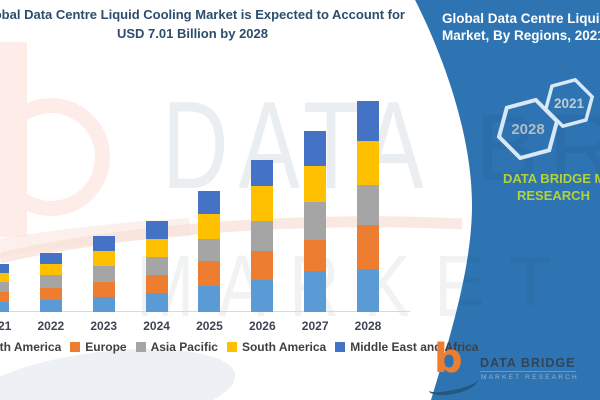 This screenshot has height=400, width=600. What do you see at coordinates (528, 364) in the screenshot?
I see `logo-text-primary: DATA BRIDGE` at bounding box center [528, 364].